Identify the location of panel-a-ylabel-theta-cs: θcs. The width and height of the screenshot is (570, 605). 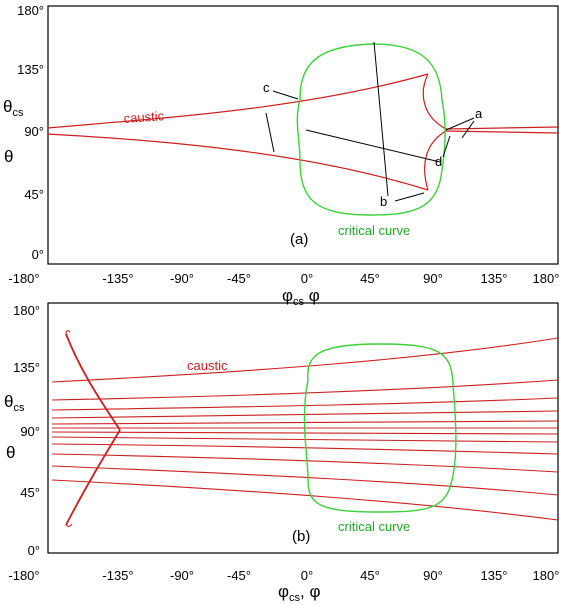
(13, 108).